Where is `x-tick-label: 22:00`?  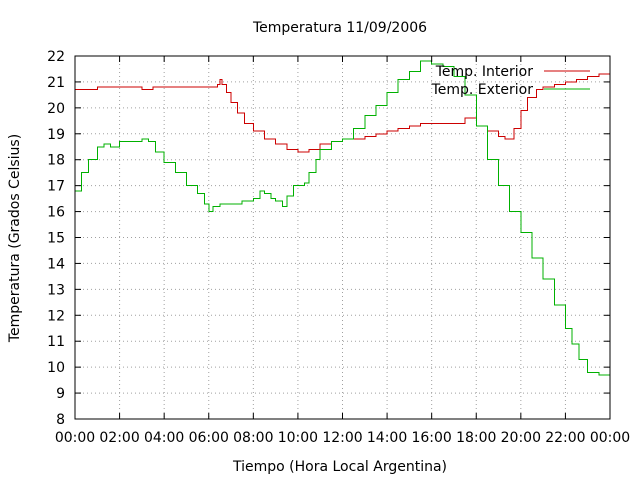 x-tick-label: 22:00 is located at coordinates (565, 438).